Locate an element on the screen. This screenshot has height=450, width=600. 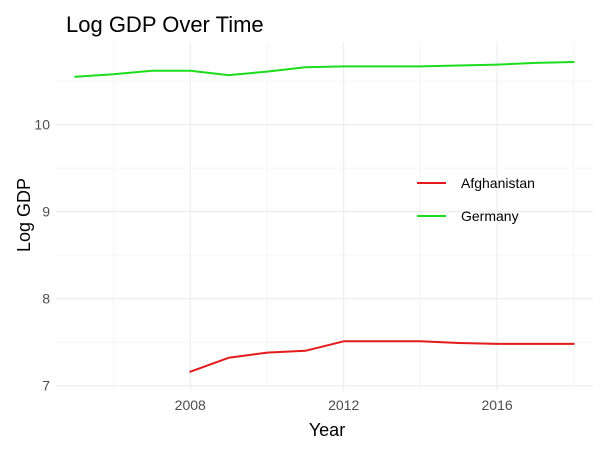
y-tick-label: 9 is located at coordinates (46, 212).